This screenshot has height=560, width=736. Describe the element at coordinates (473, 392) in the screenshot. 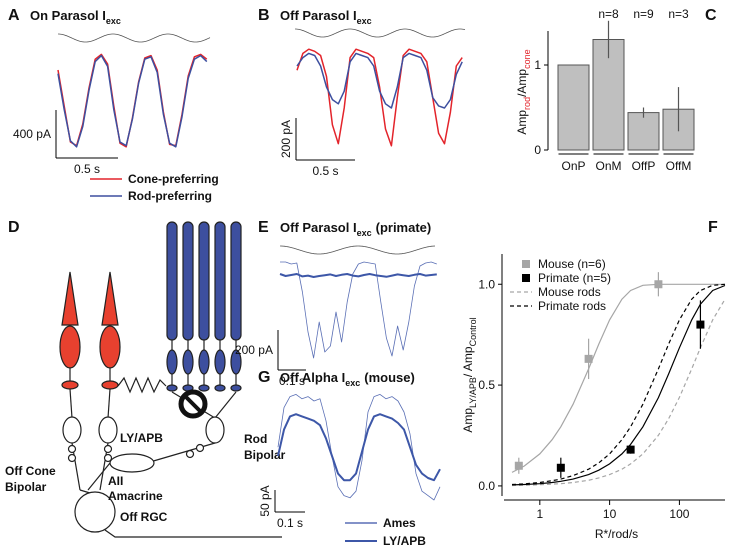

I see `axis-label-subscript: LY/APB` at that location.